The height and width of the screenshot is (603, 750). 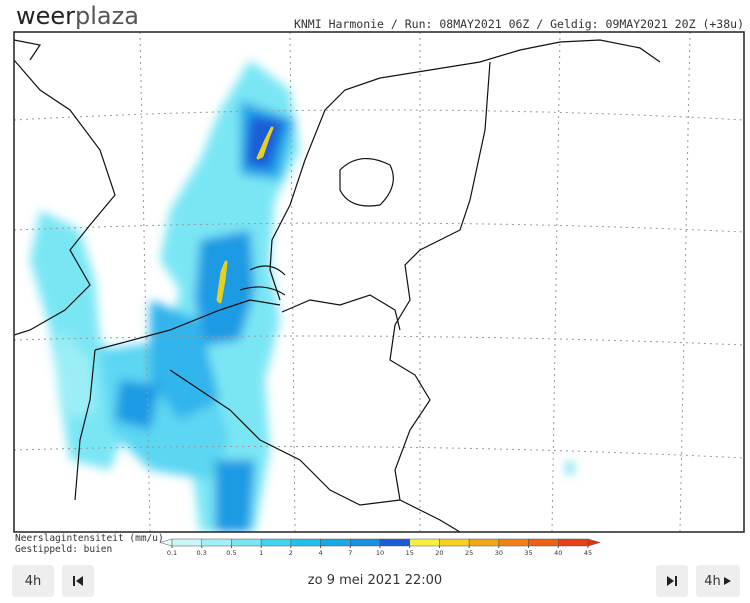 I want to click on scale-tick-label: 30, so click(x=499, y=553).